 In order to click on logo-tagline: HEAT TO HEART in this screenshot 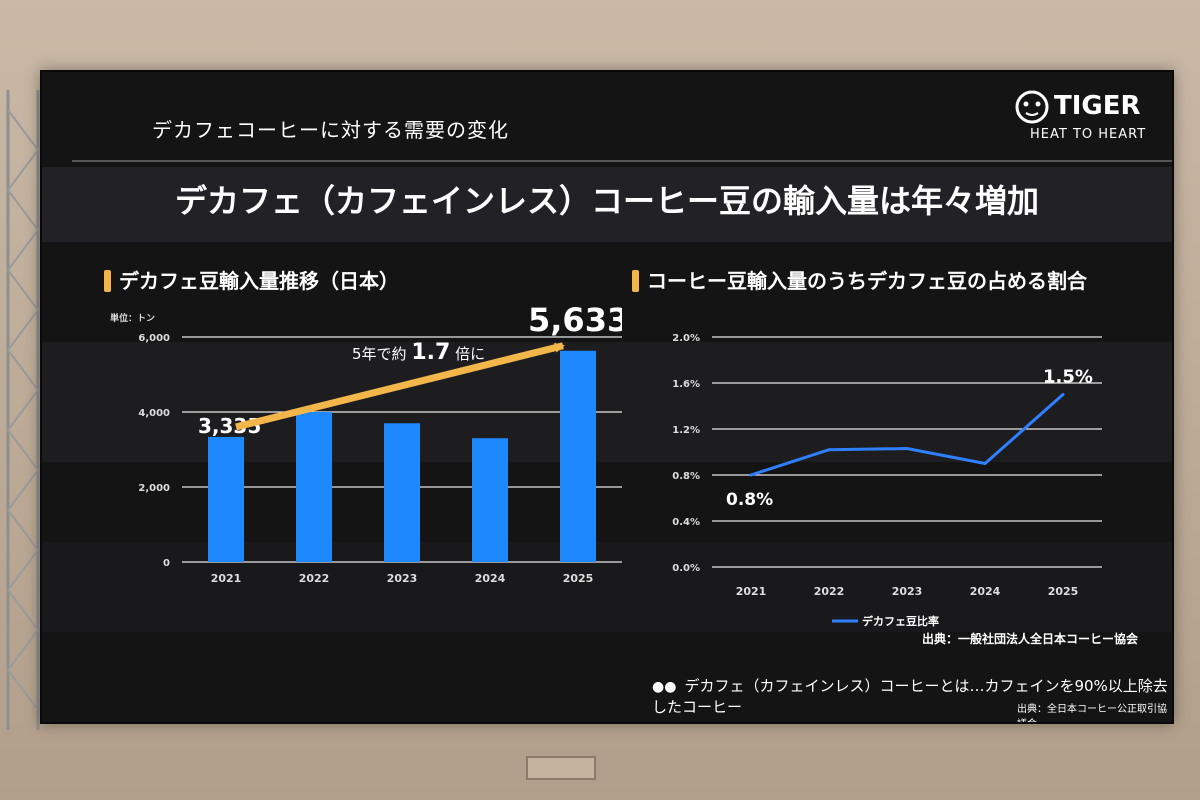, I will do `click(1088, 134)`.